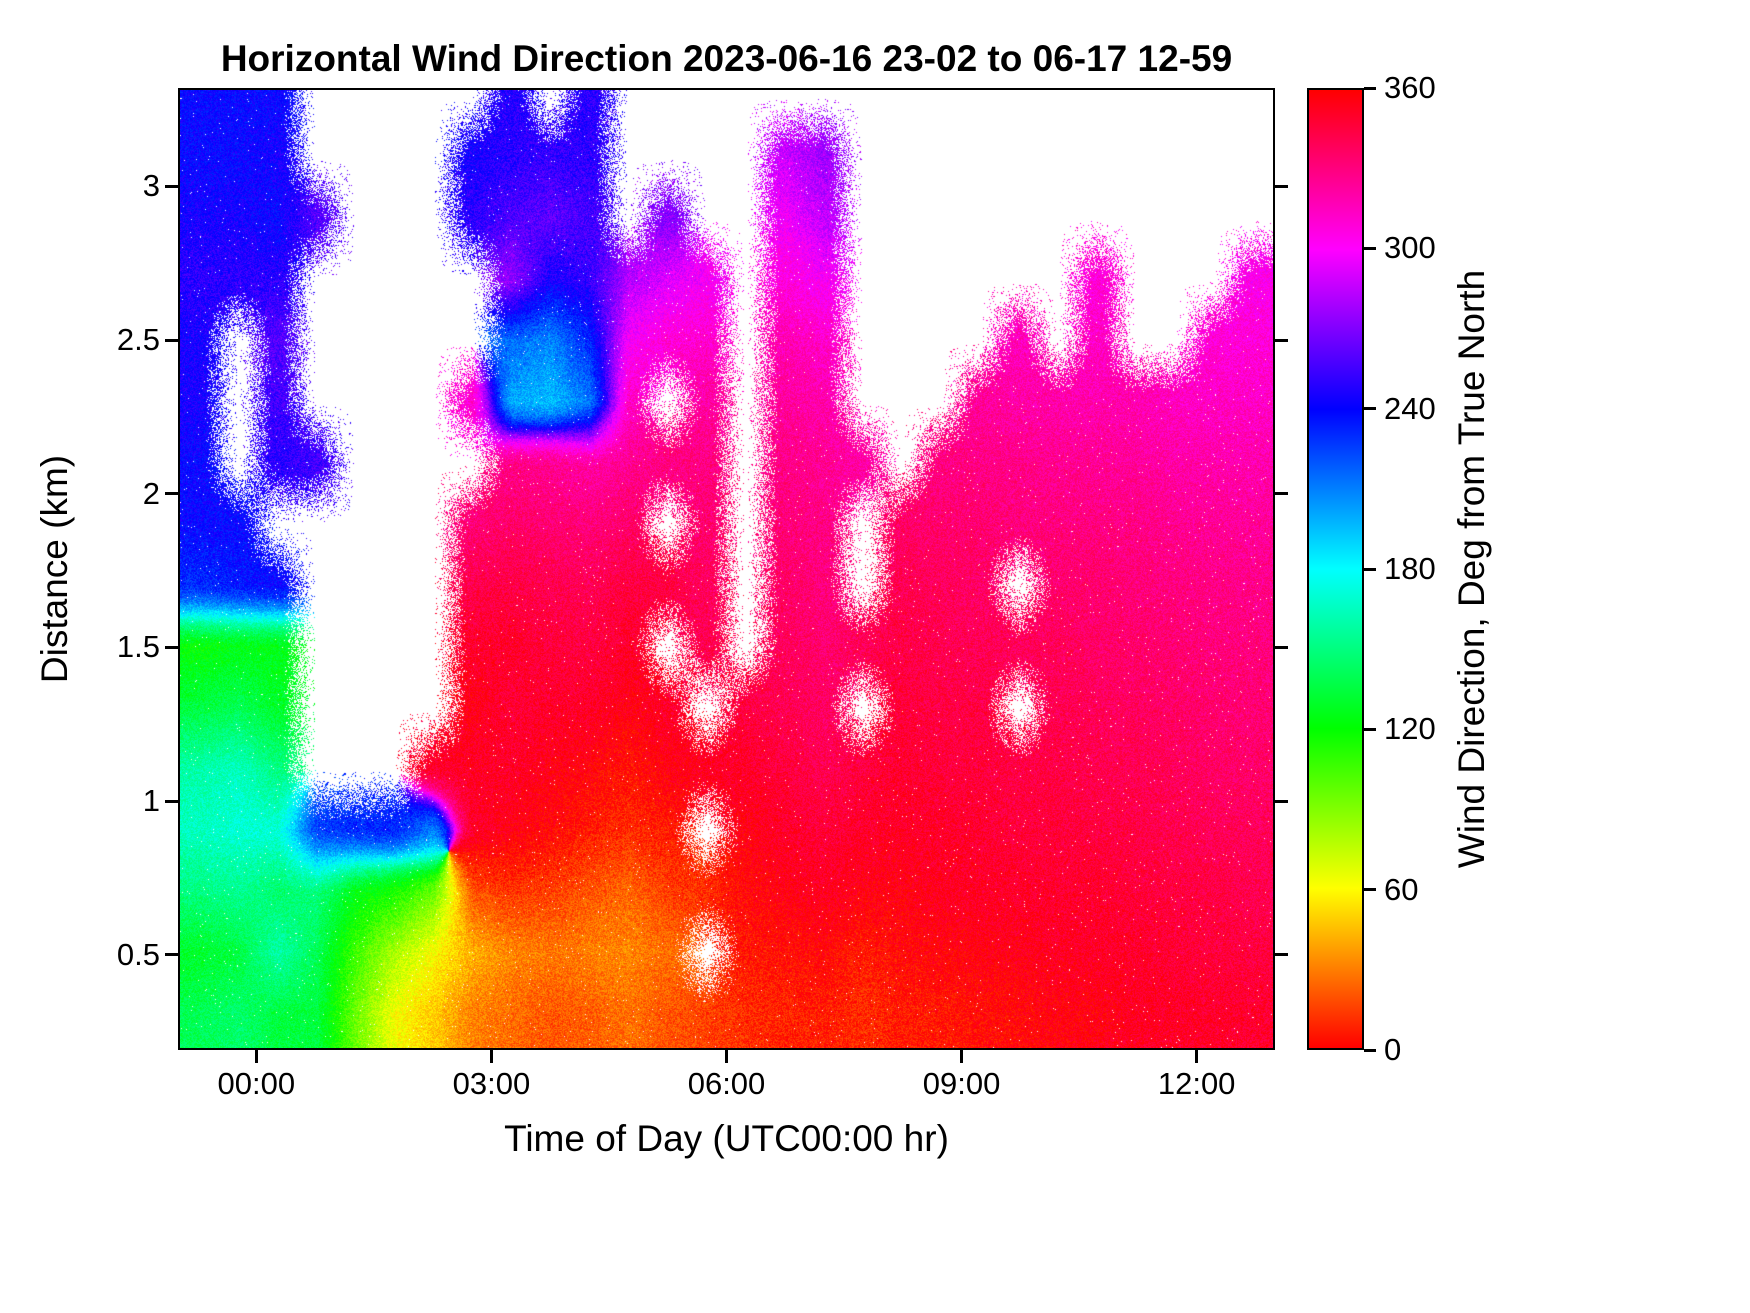  What do you see at coordinates (491, 1083) in the screenshot?
I see `x-tick-label: 03:00` at bounding box center [491, 1083].